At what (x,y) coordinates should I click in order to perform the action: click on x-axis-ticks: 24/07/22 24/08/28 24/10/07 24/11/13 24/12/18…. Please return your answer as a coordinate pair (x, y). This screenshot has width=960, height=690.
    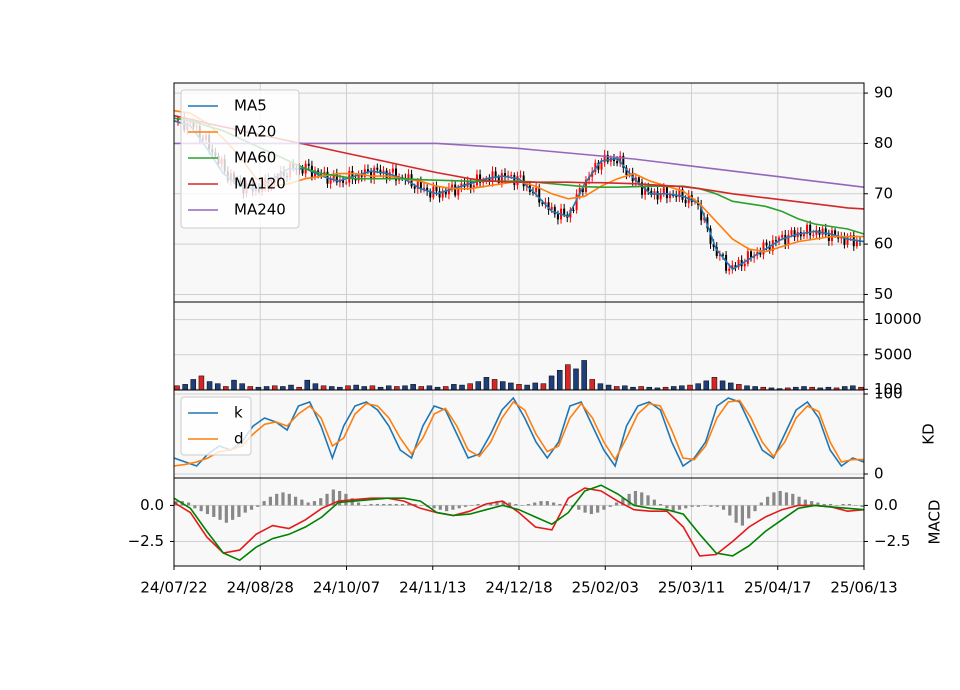
    Looking at the image, I should click on (519, 581).